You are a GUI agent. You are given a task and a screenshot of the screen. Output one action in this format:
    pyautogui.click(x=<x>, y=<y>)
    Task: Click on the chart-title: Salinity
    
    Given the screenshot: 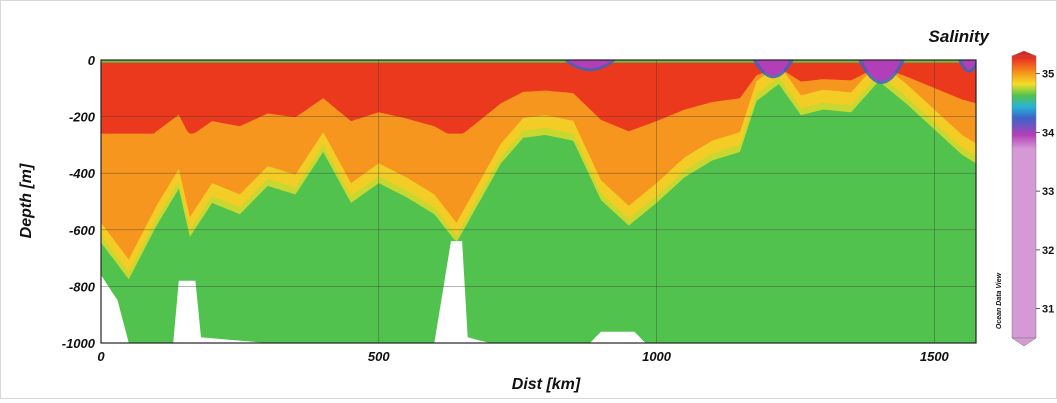 What is the action you would take?
    pyautogui.click(x=960, y=36)
    